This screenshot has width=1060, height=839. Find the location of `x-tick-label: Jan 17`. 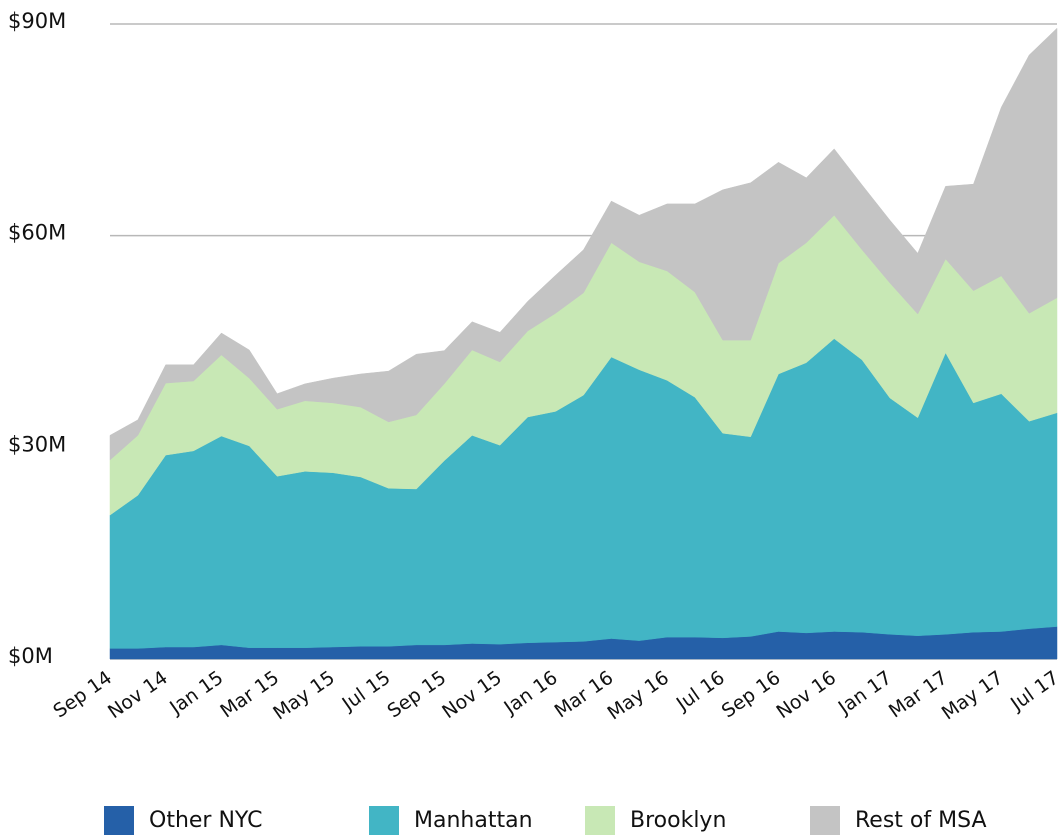

x-tick-label: Jan 17 is located at coordinates (865, 693).